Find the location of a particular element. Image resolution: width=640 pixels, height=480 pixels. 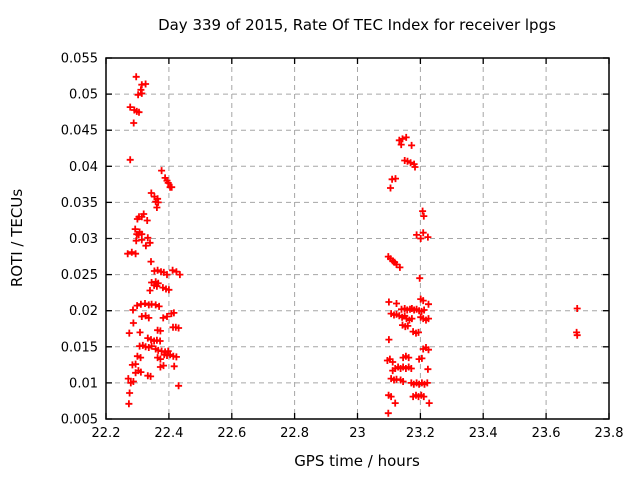

y-tick-label: 0.015 is located at coordinates (79, 347).